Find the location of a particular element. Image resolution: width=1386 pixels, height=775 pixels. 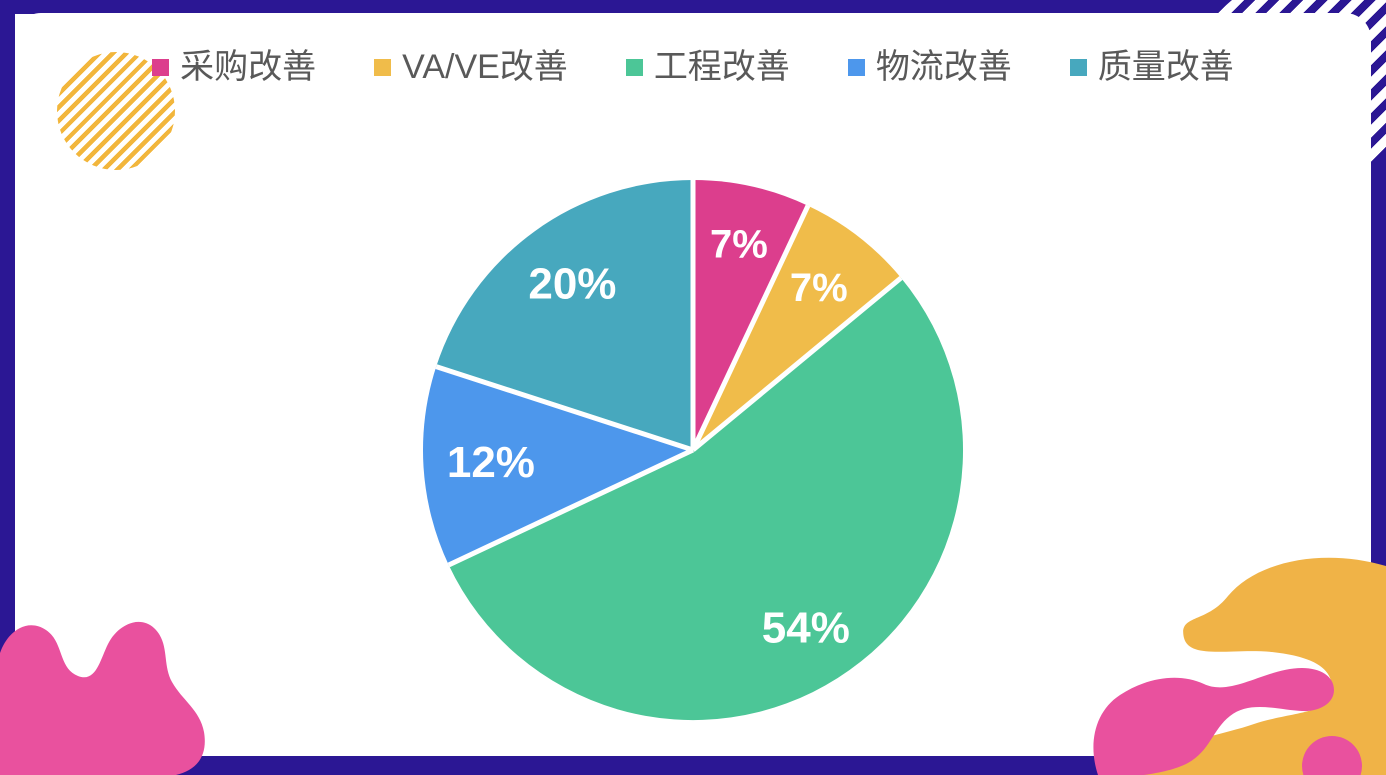

legend-item-logistics: 物流改善 is located at coordinates (929, 67).